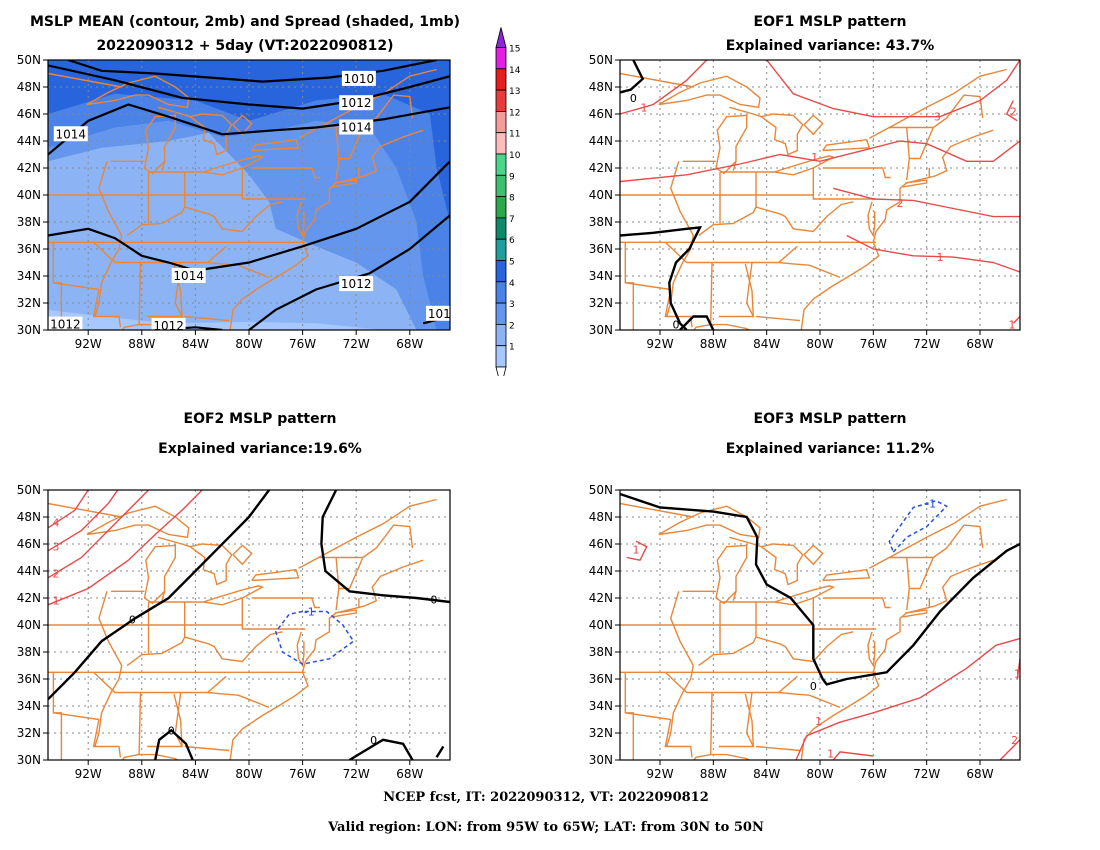 Image resolution: width=1100 pixels, height=850 pixels. Describe the element at coordinates (659, 344) in the screenshot. I see `x-tick-label: 92W` at that location.